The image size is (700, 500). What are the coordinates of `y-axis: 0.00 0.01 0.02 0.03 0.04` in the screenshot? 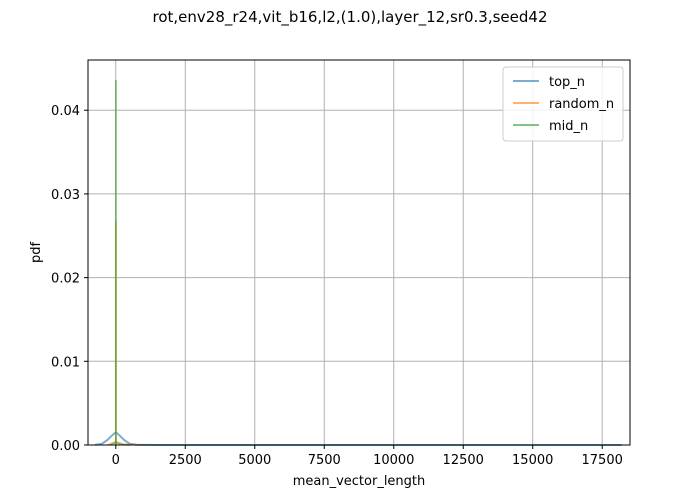 It's located at (69, 279).